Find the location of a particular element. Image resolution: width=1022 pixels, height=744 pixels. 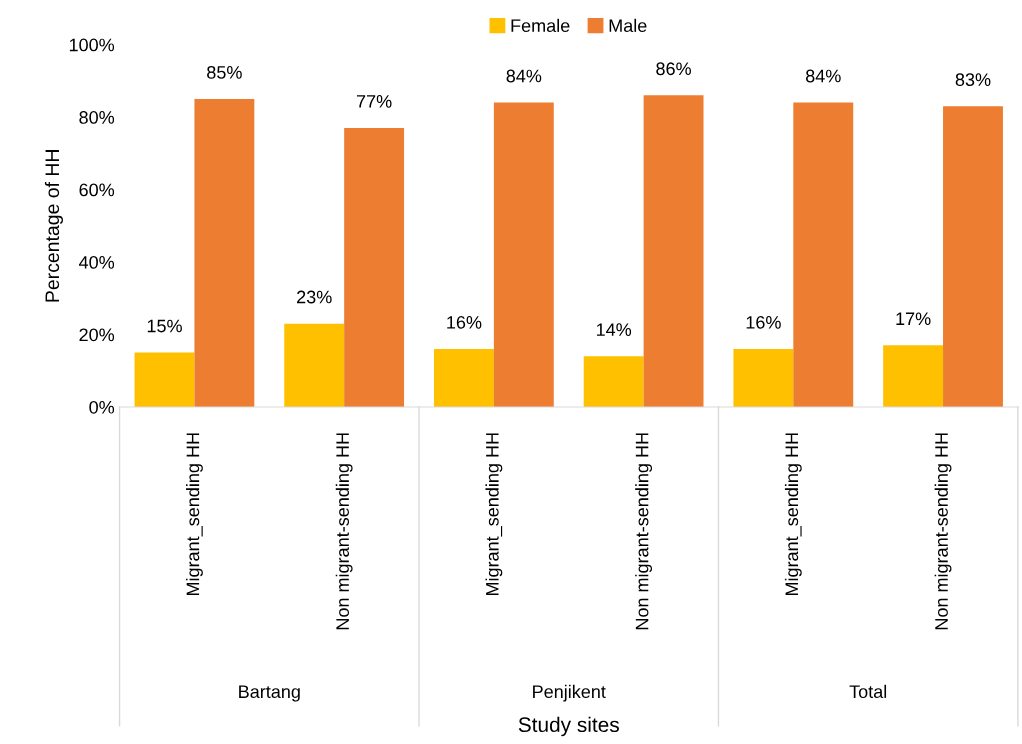

text: Bartang is located at coordinates (269, 693).